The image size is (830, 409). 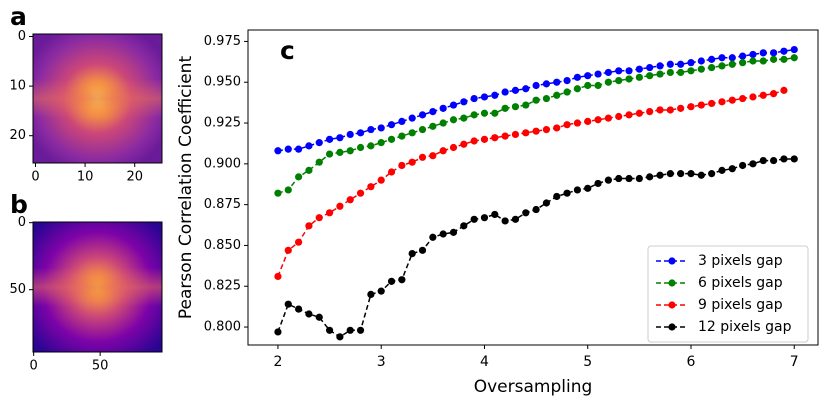 I want to click on x-tick-label: 50, so click(x=100, y=366).